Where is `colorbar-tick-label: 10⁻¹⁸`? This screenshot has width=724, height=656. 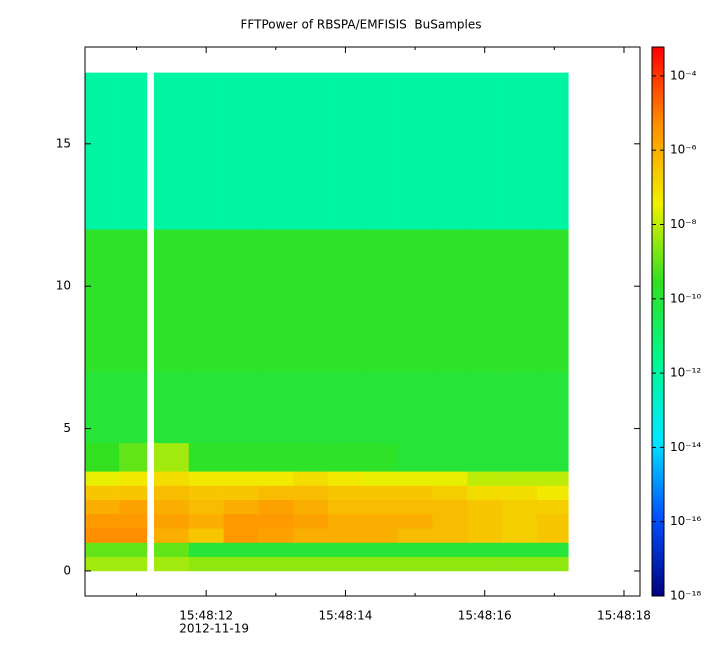 colorbar-tick-label: 10⁻¹⁸ is located at coordinates (685, 596).